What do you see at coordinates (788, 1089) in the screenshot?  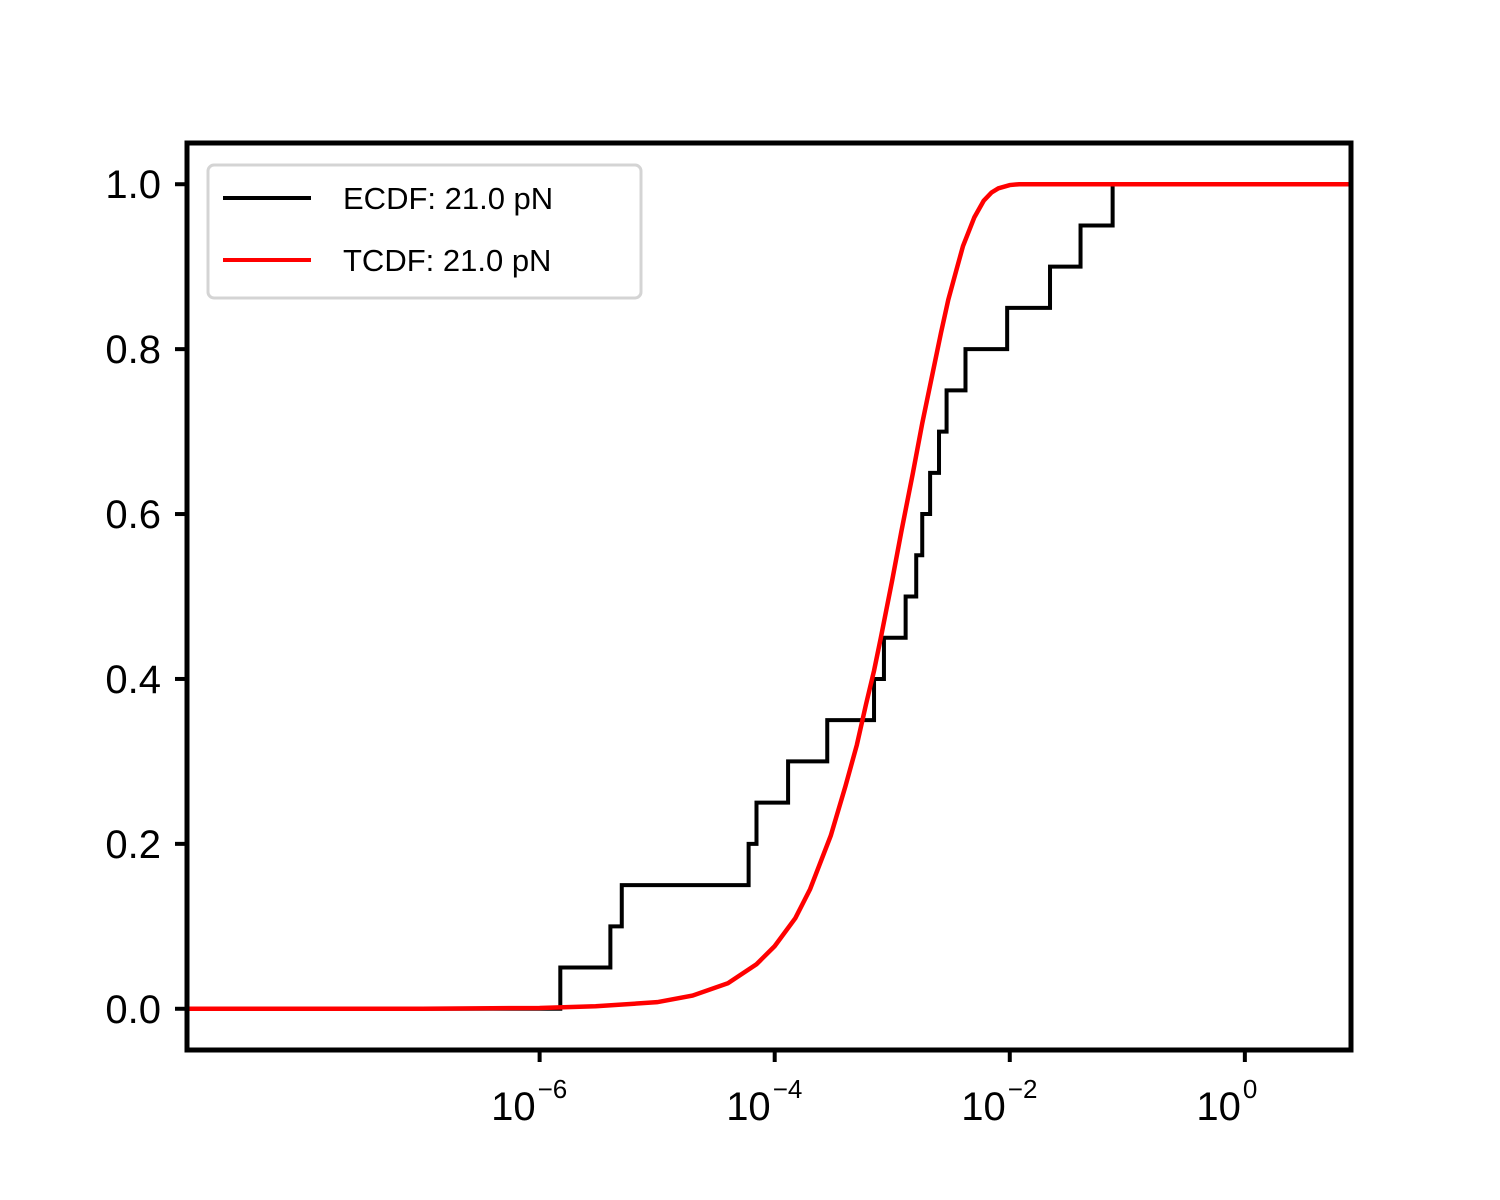 I see `x-tick-exponent: −4` at bounding box center [788, 1089].